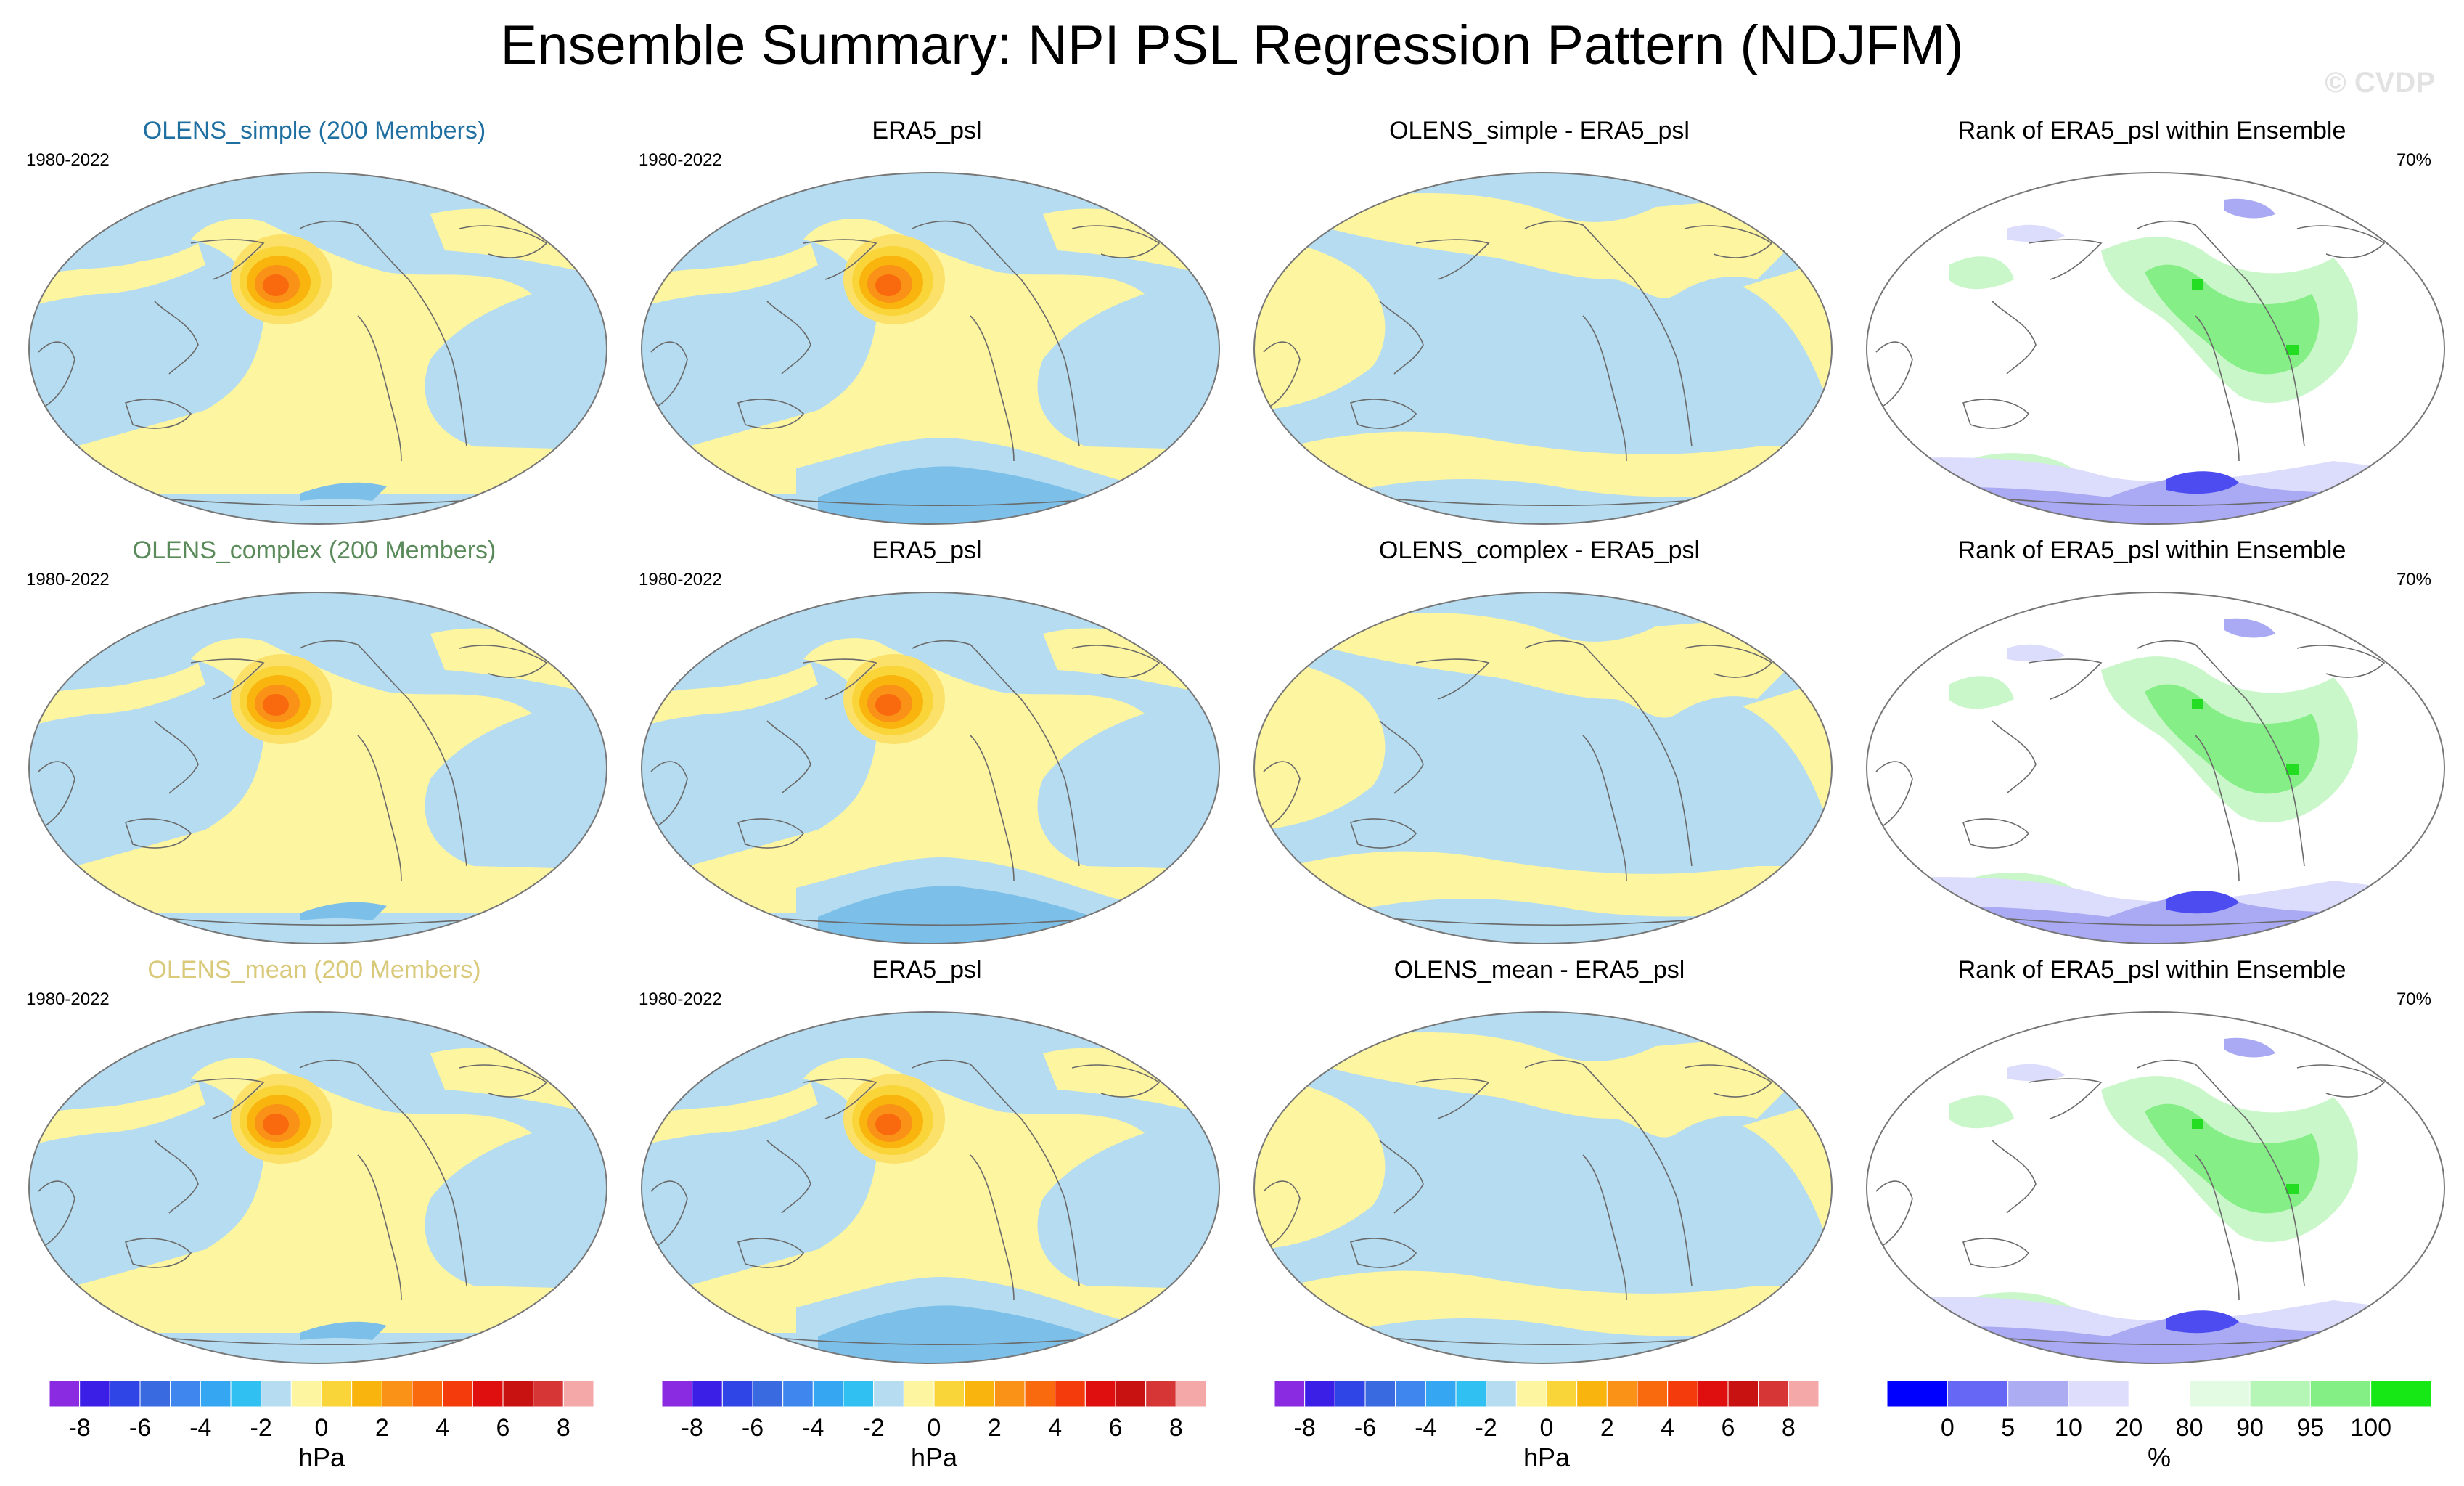  I want to click on panel-title: OLENS_complex - ERA5_psl, so click(1539, 550).